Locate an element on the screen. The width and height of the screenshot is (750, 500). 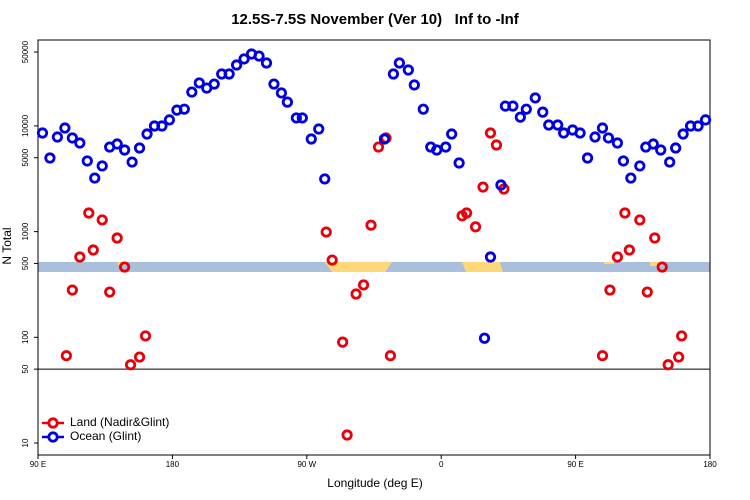
y-tick-label: 500 is located at coordinates (25, 263).